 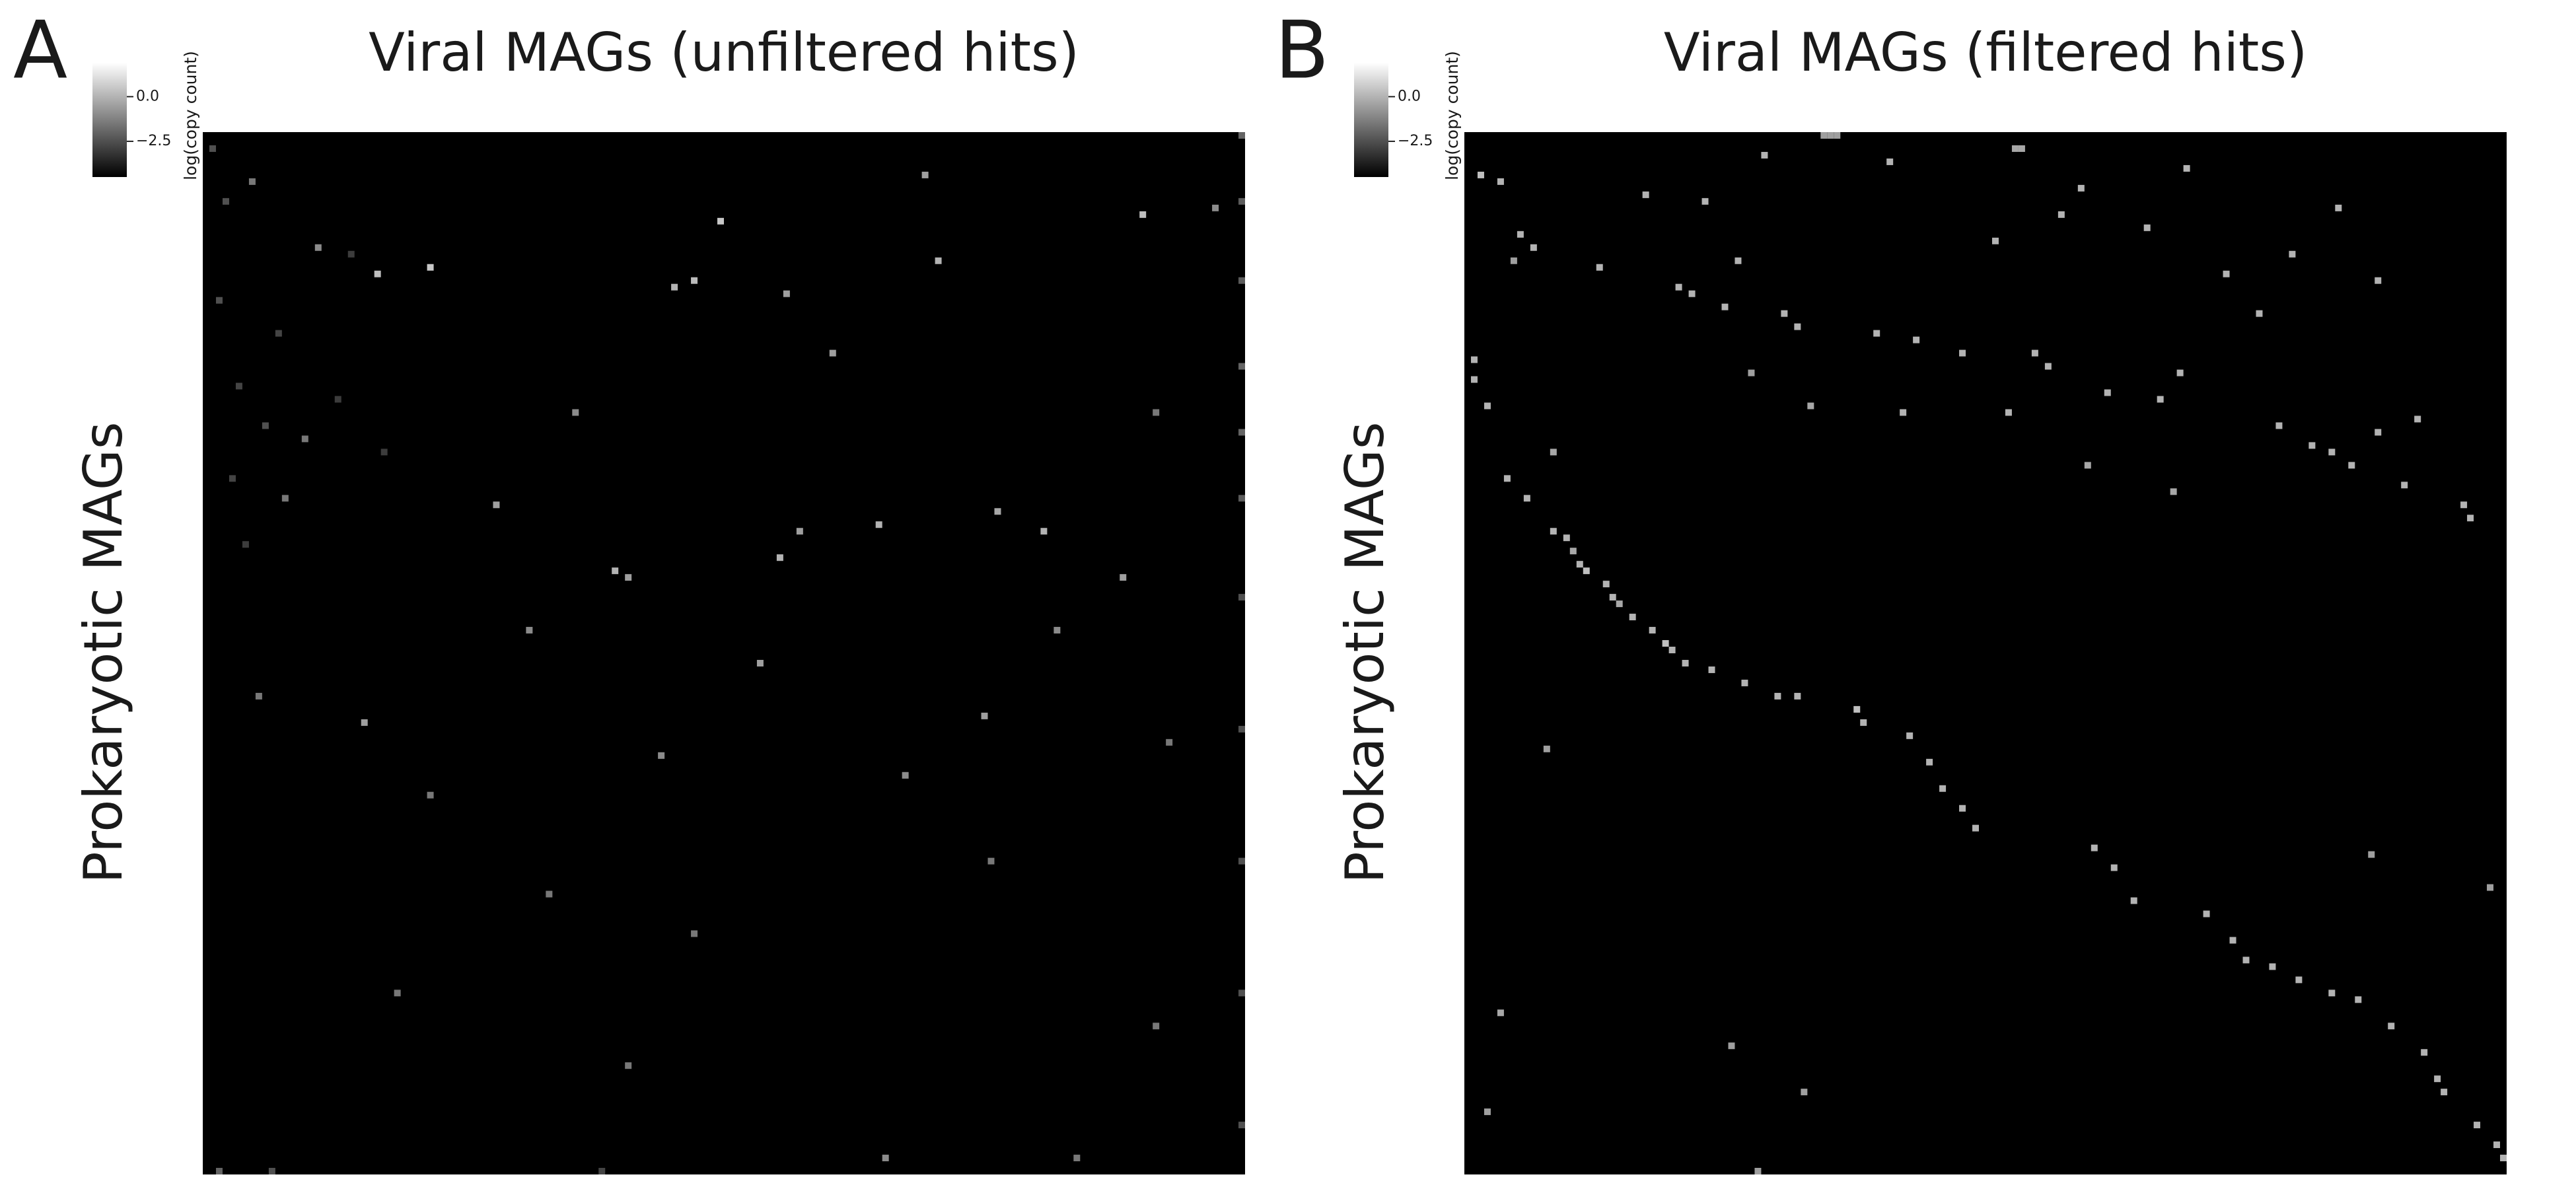 I want to click on chart-title: Viral MAGs (unfiltered hits), so click(x=724, y=52).